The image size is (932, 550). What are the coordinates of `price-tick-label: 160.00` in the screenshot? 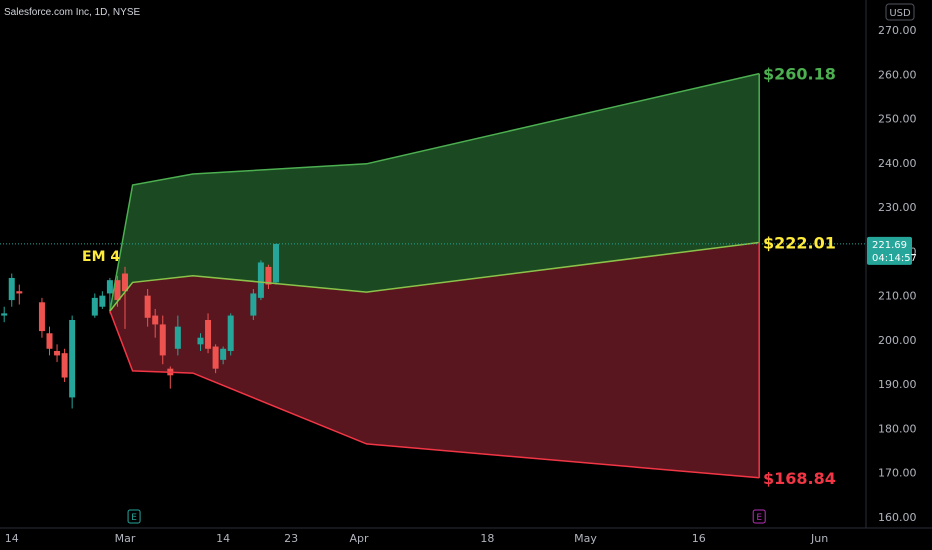 It's located at (897, 517).